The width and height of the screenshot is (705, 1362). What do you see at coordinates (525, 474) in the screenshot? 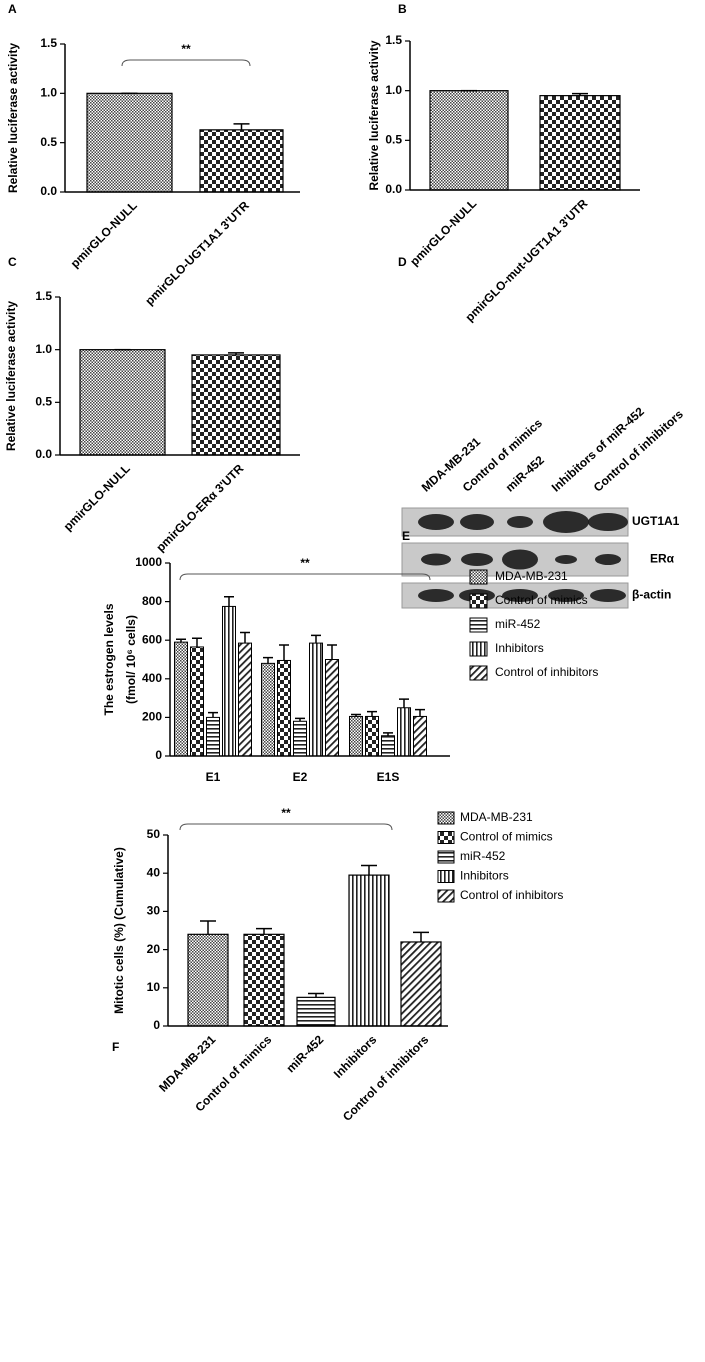
I see `lane-label: miR-452` at bounding box center [525, 474].